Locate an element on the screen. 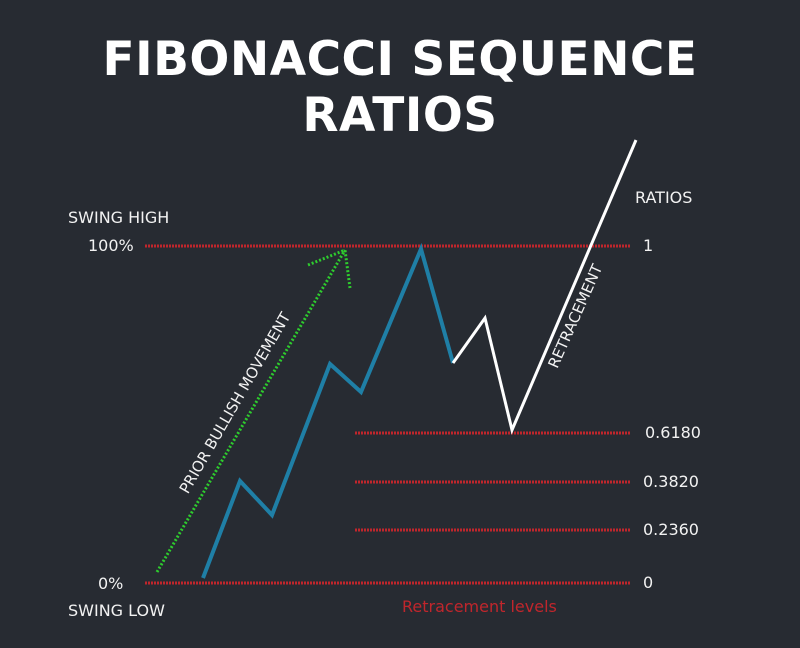  ratio-label-0: 0 is located at coordinates (648, 582).